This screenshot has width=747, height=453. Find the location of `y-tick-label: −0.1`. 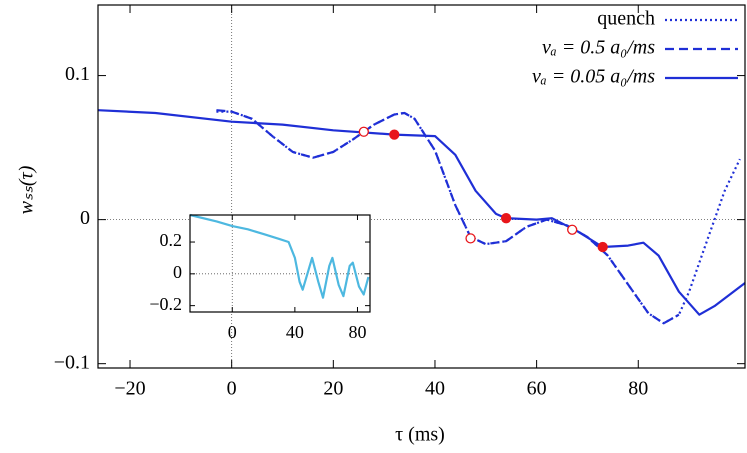

y-tick-label: −0.1 is located at coordinates (72, 362).